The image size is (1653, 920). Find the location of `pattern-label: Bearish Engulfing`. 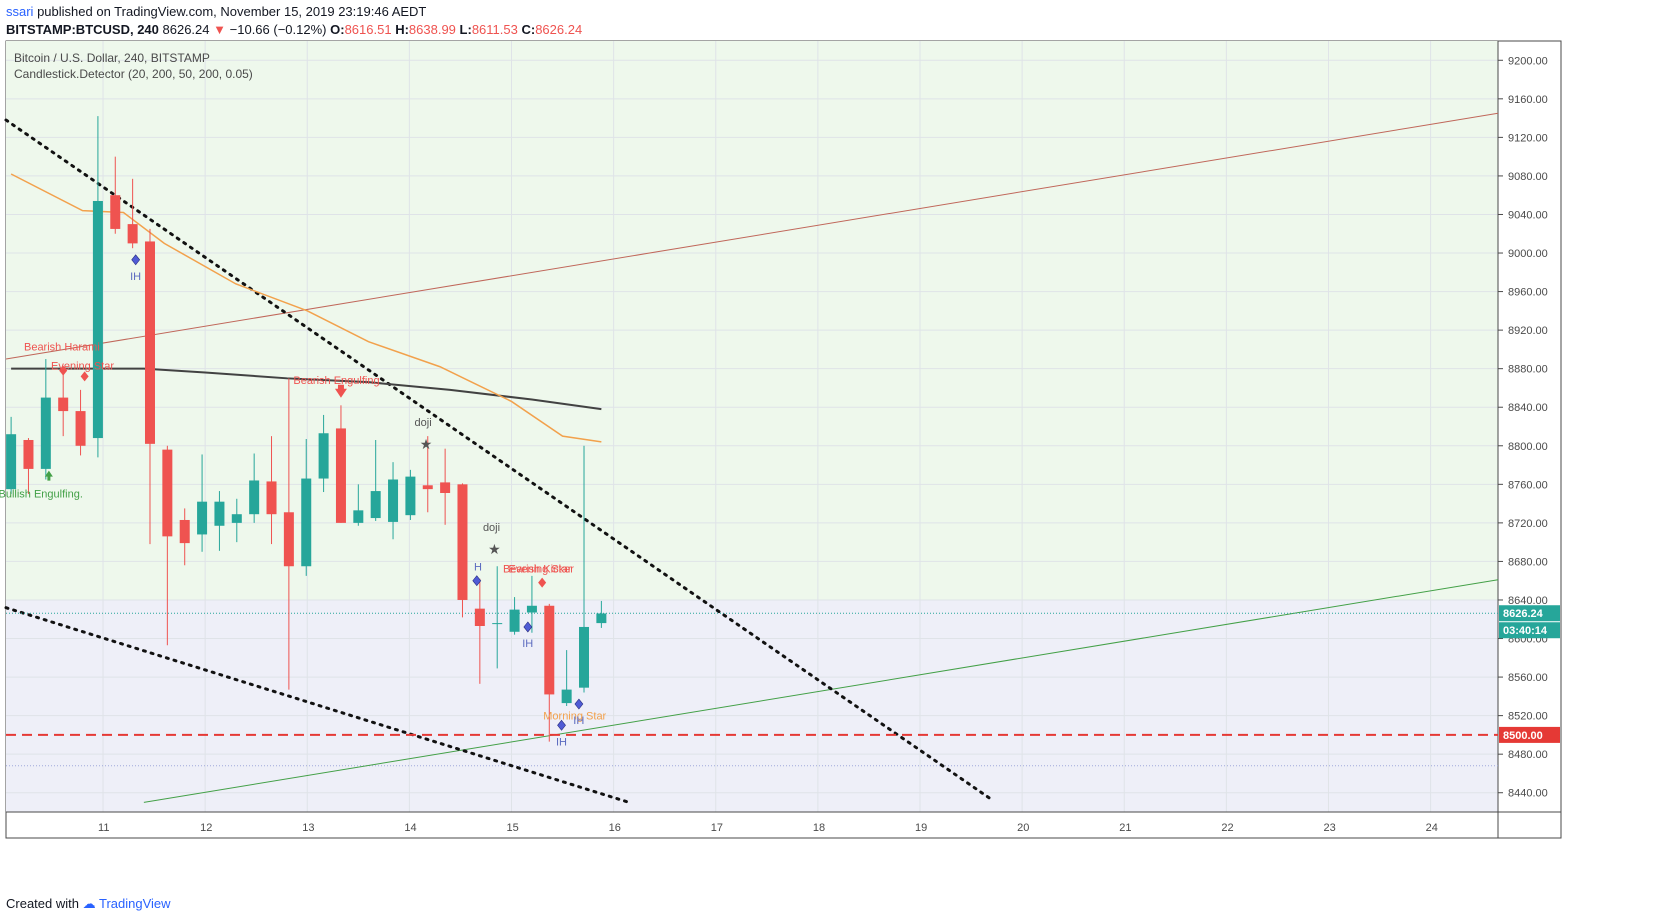

pattern-label: Bearish Engulfing is located at coordinates (336, 381).